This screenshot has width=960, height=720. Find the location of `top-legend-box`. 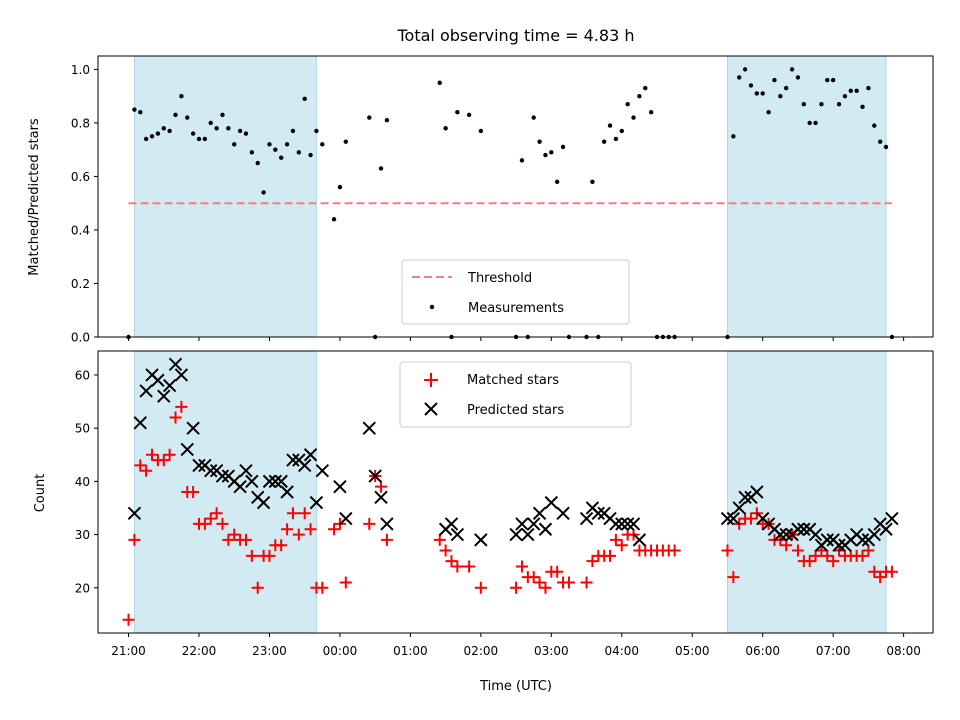

top-legend-box is located at coordinates (515, 292).